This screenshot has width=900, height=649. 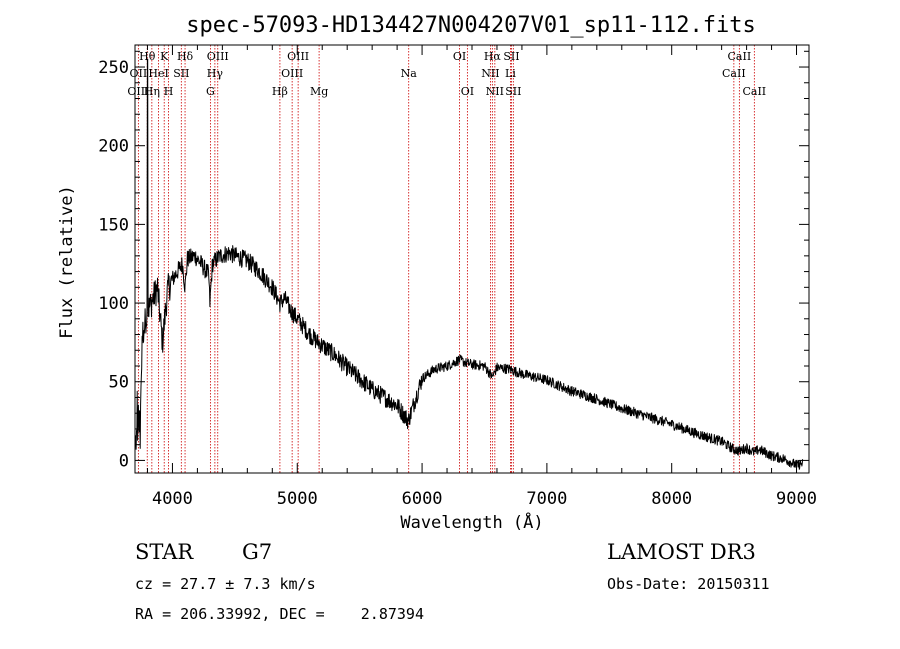 I want to click on y-tick-label: 200, so click(x=113, y=147).